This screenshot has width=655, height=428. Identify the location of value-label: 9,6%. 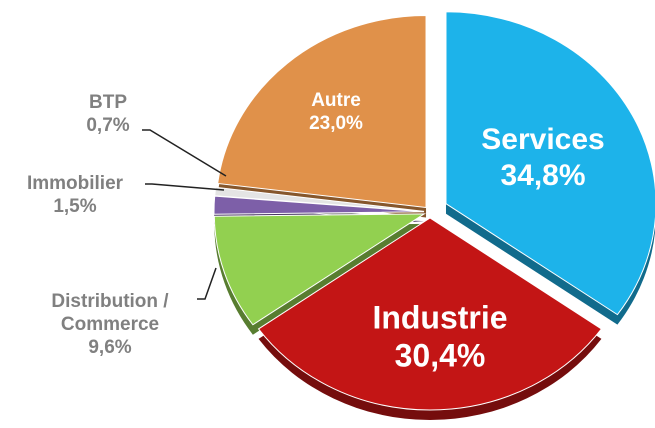
(110, 347).